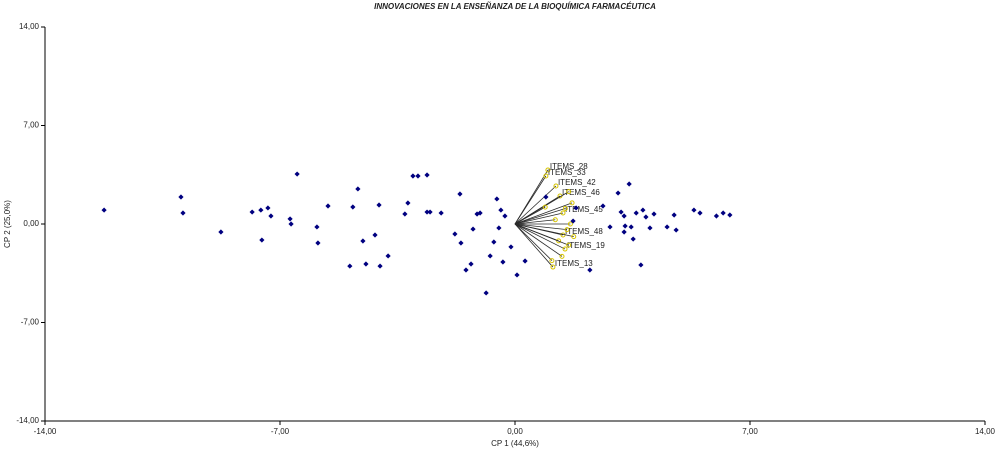 The image size is (996, 456). What do you see at coordinates (45, 431) in the screenshot?
I see `x-tick-label: -14,00` at bounding box center [45, 431].